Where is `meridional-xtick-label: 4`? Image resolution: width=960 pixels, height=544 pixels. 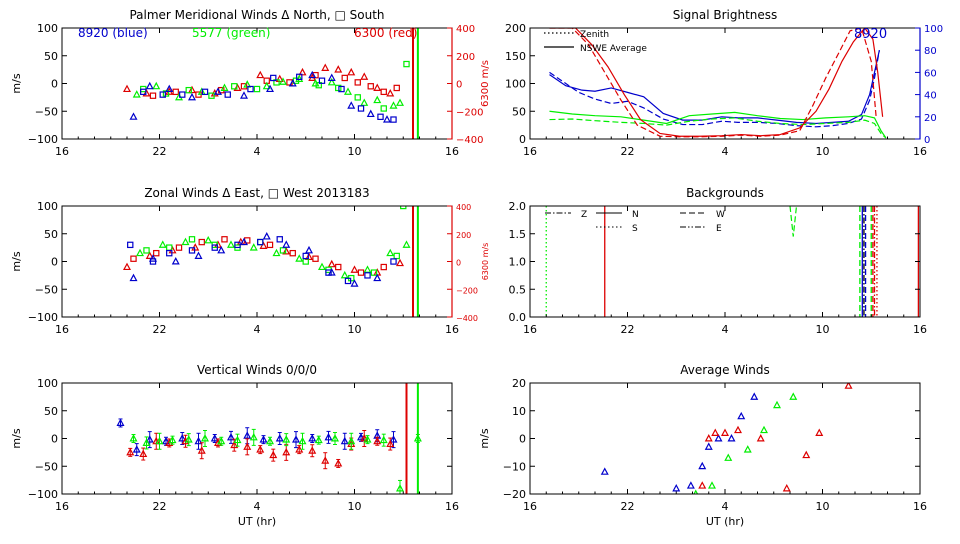
meridional-xtick-label: 4 is located at coordinates (257, 151).